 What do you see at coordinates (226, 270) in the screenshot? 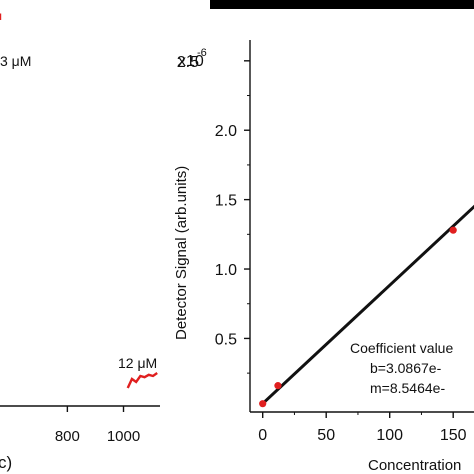
I see `y-tick-label: 1.0` at bounding box center [226, 270].